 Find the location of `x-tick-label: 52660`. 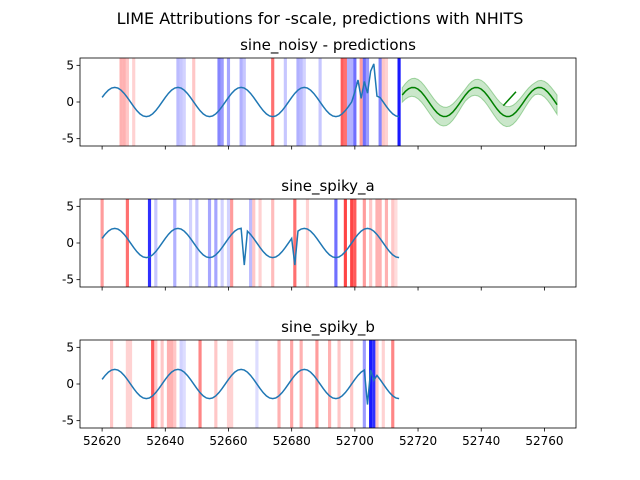

x-tick-label: 52660 is located at coordinates (228, 441).